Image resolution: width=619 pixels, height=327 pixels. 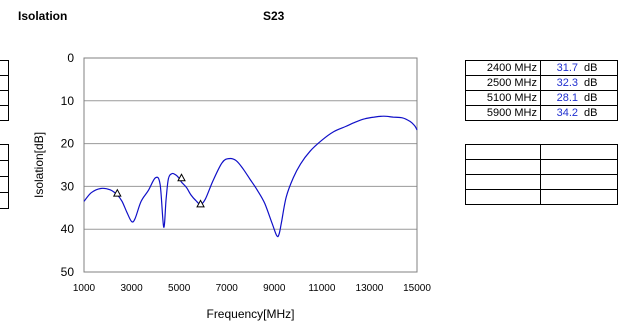 I want to click on table-row: 5900 MHz 34.2 dB, so click(x=541, y=113).